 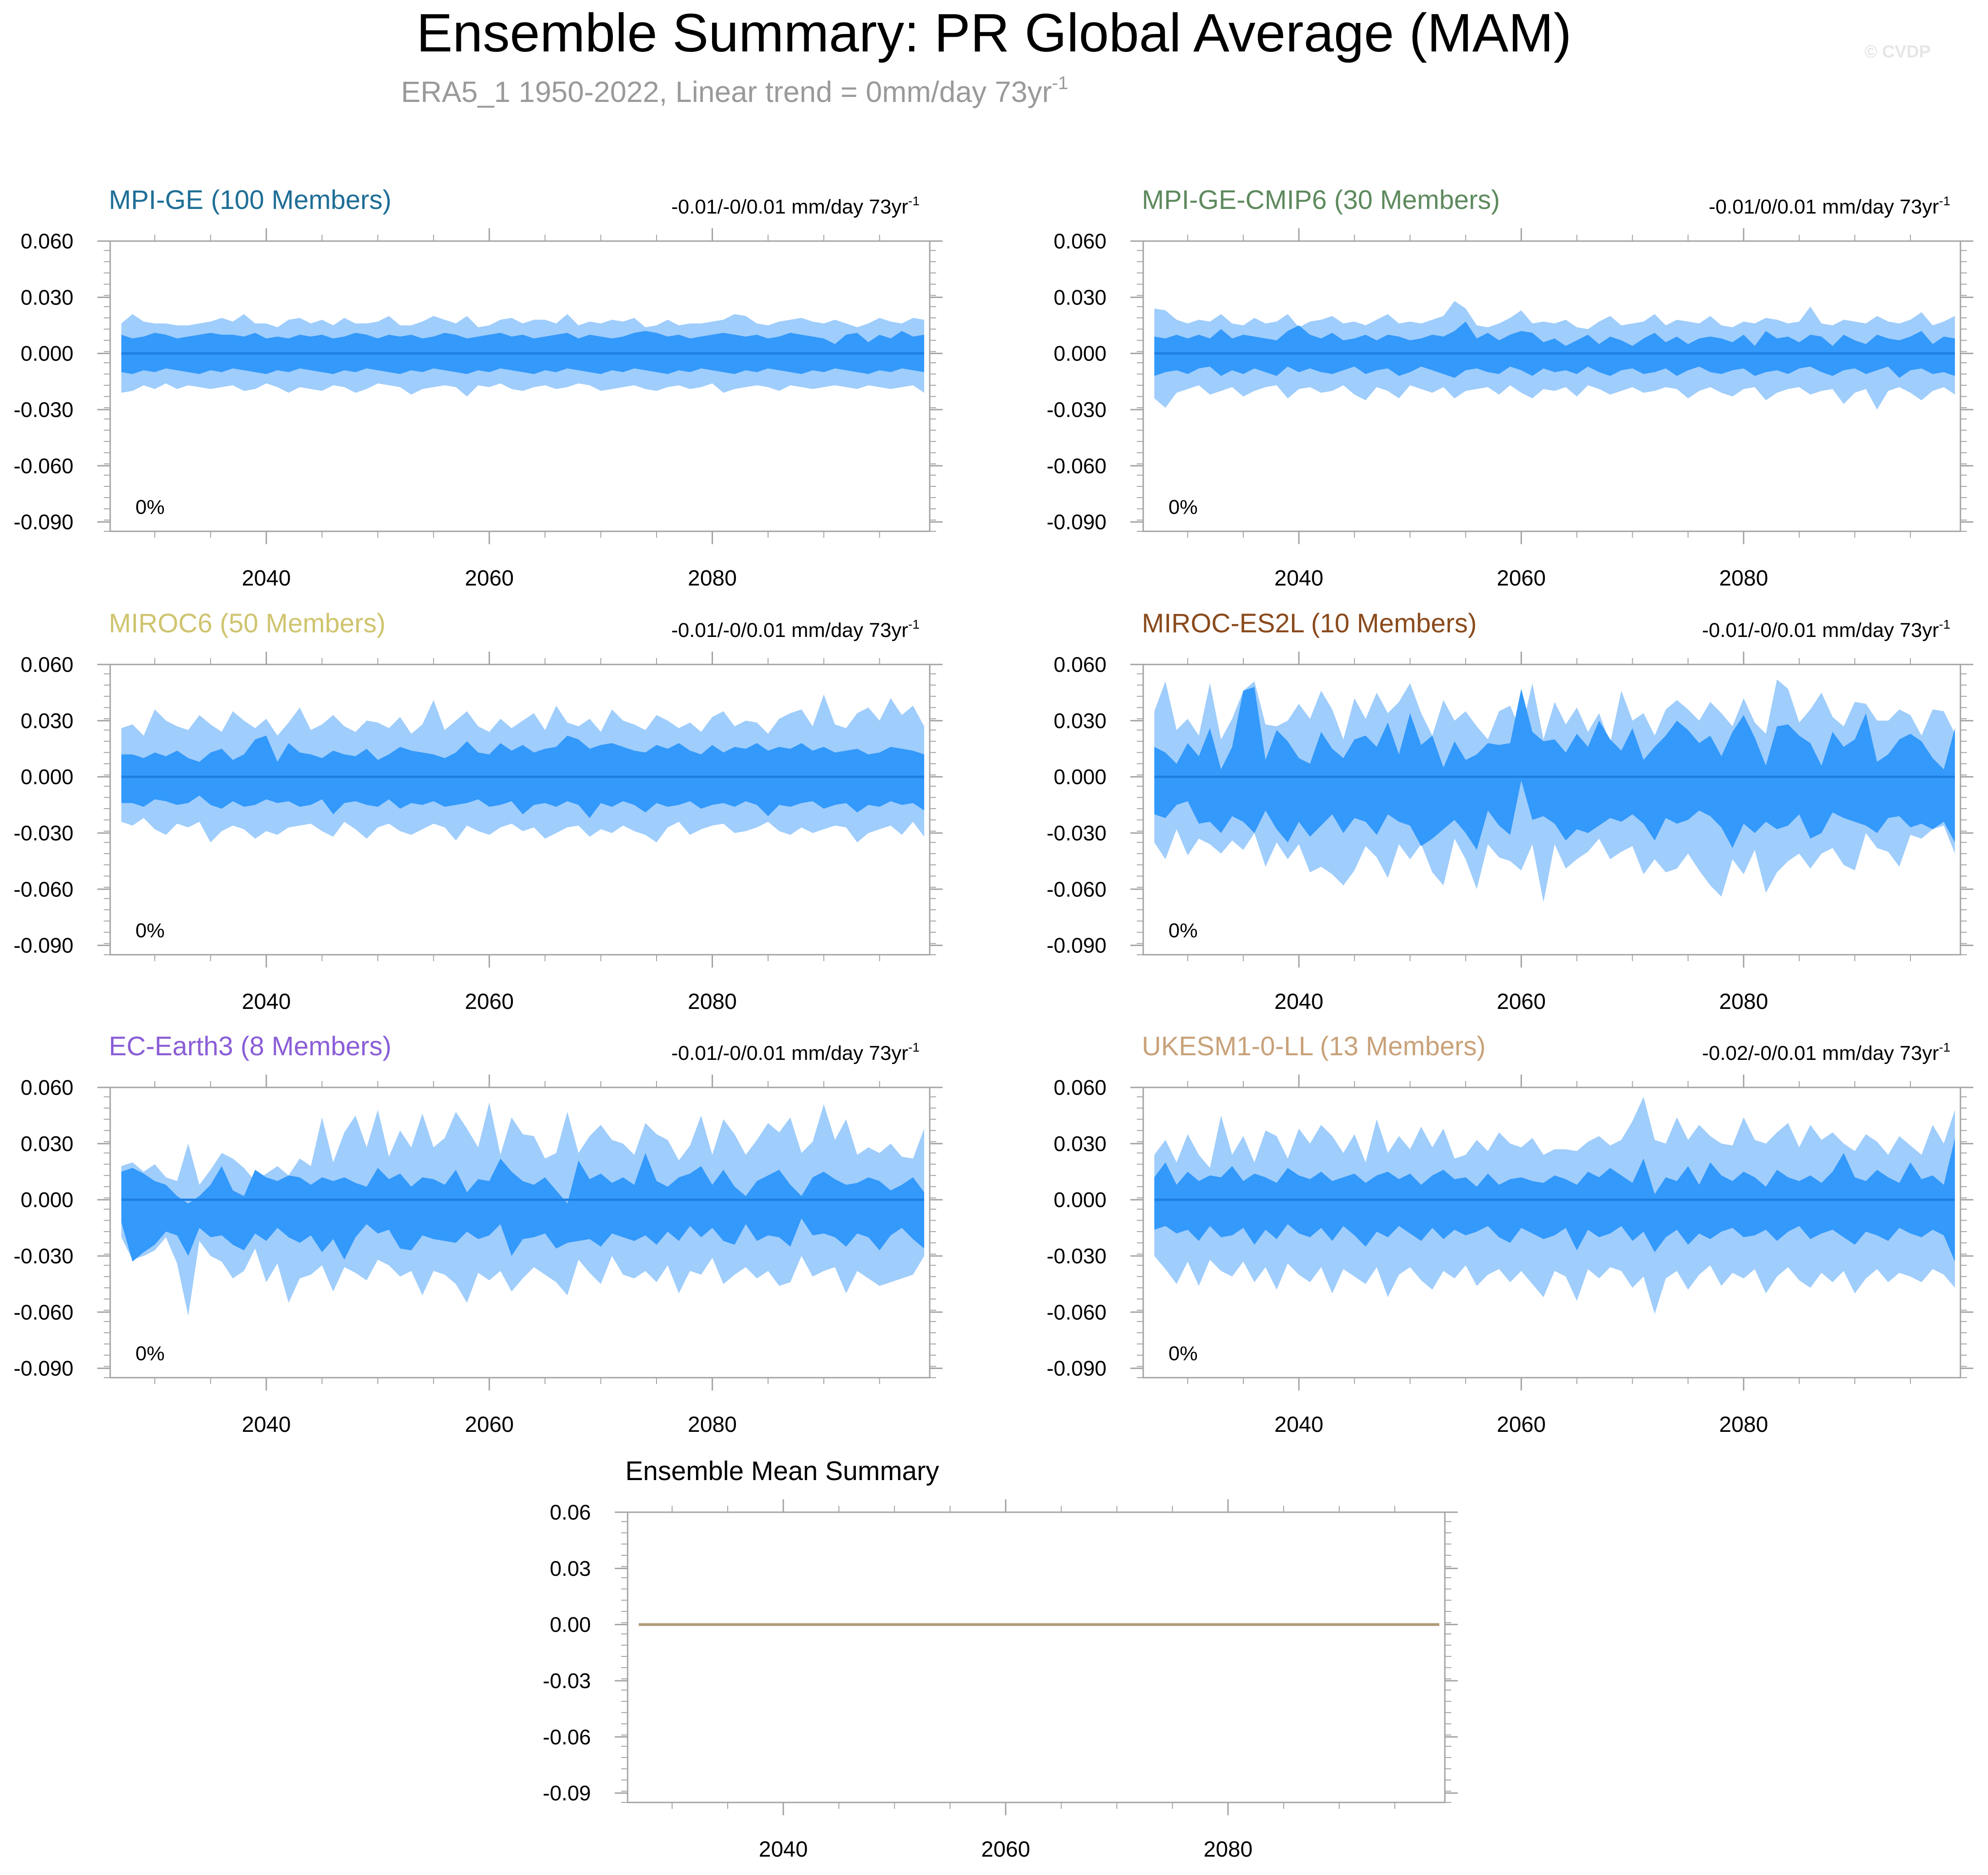 I want to click on y-tick-label: -0.06, so click(x=567, y=1737).